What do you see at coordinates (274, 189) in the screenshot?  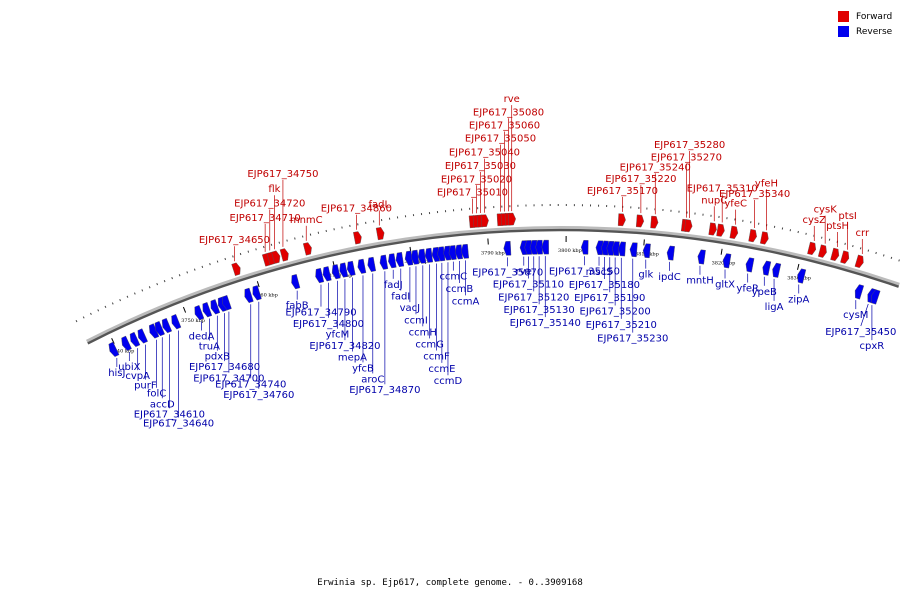 I see `forward-gene-label: flk` at bounding box center [274, 189].